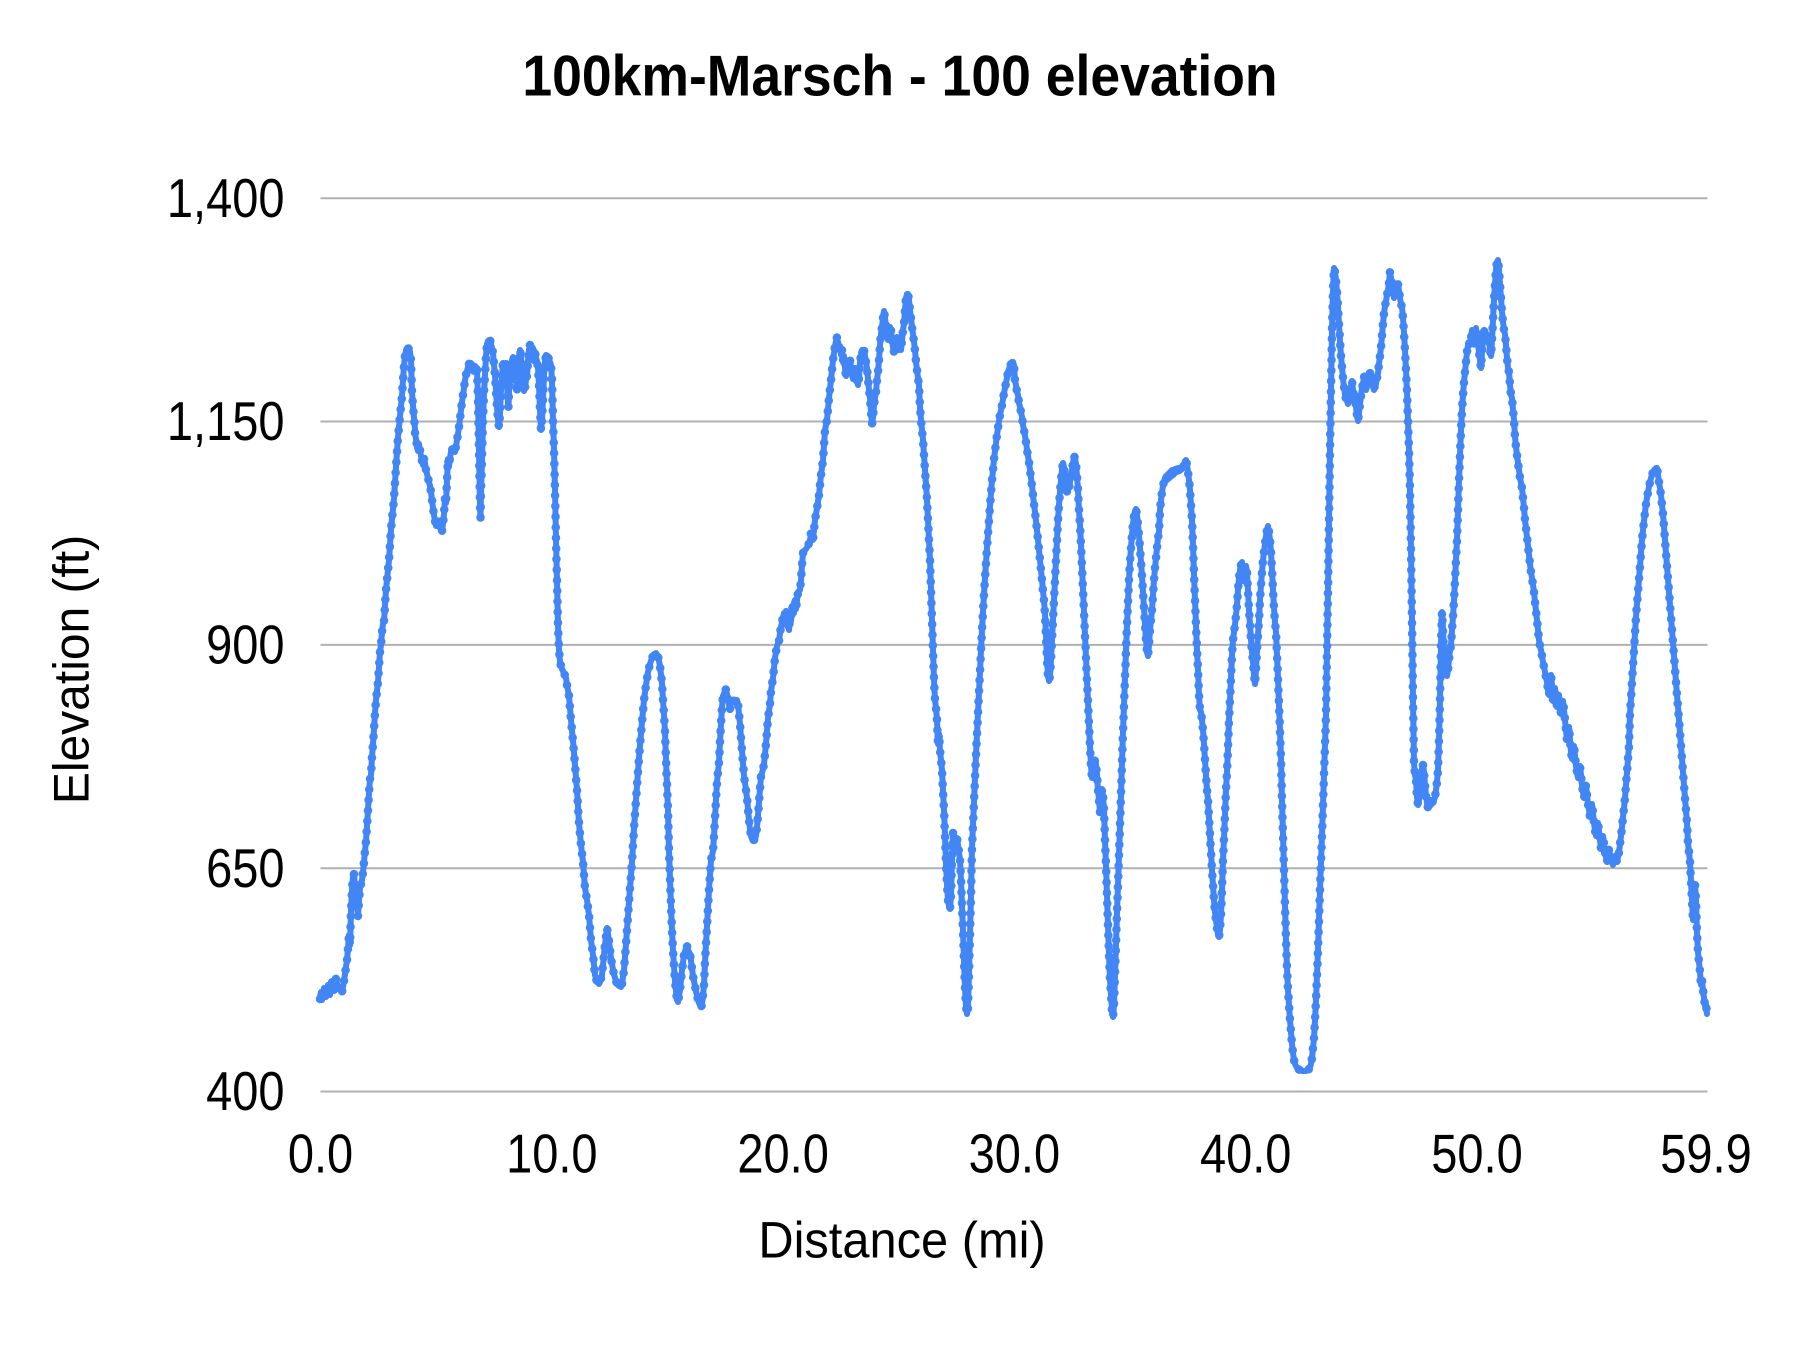 Image resolution: width=1800 pixels, height=1350 pixels. Describe the element at coordinates (226, 198) in the screenshot. I see `svg-text: 1,400` at that location.